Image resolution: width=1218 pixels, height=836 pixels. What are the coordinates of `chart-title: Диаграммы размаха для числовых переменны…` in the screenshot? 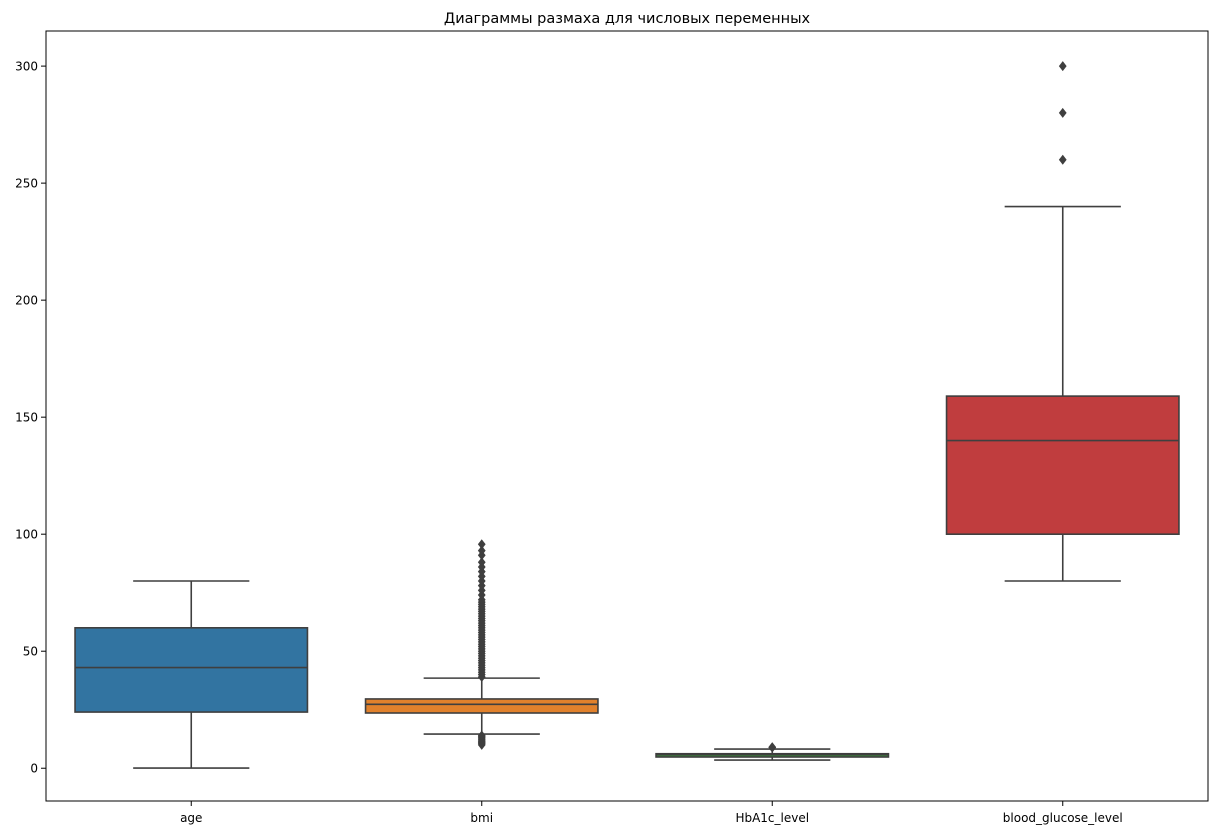 It's located at (627, 19).